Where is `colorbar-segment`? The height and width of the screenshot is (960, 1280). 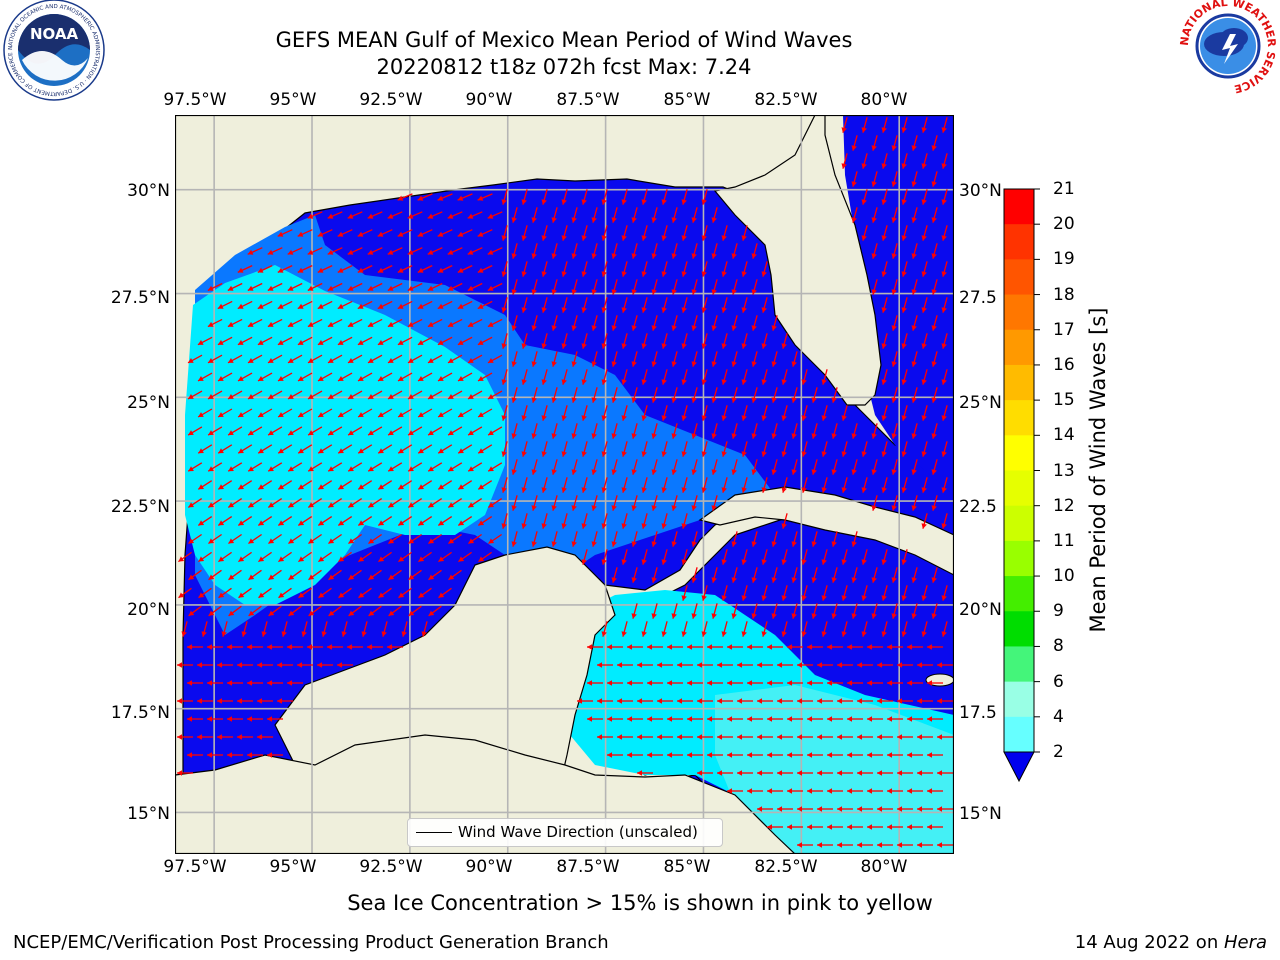
colorbar-segment is located at coordinates (1019, 382).